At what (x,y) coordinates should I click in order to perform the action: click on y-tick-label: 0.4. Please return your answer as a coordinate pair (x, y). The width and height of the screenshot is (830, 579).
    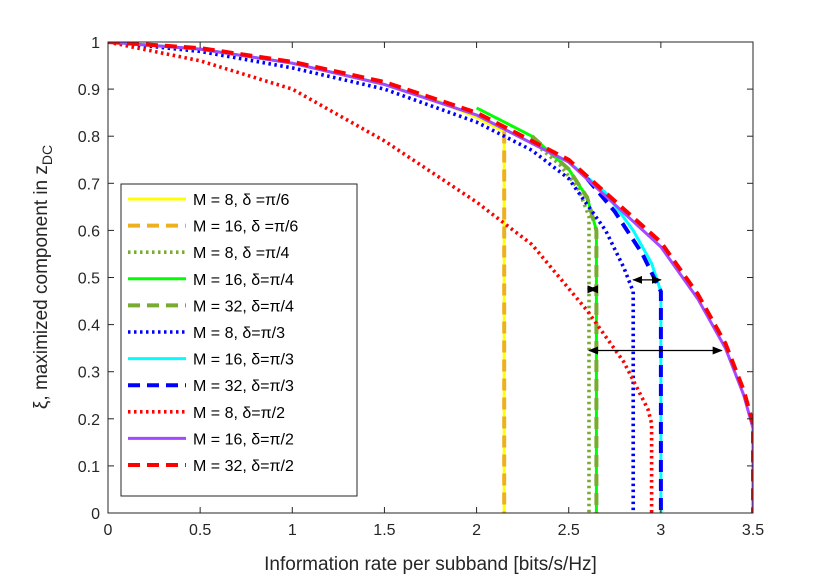
    Looking at the image, I should click on (89, 326).